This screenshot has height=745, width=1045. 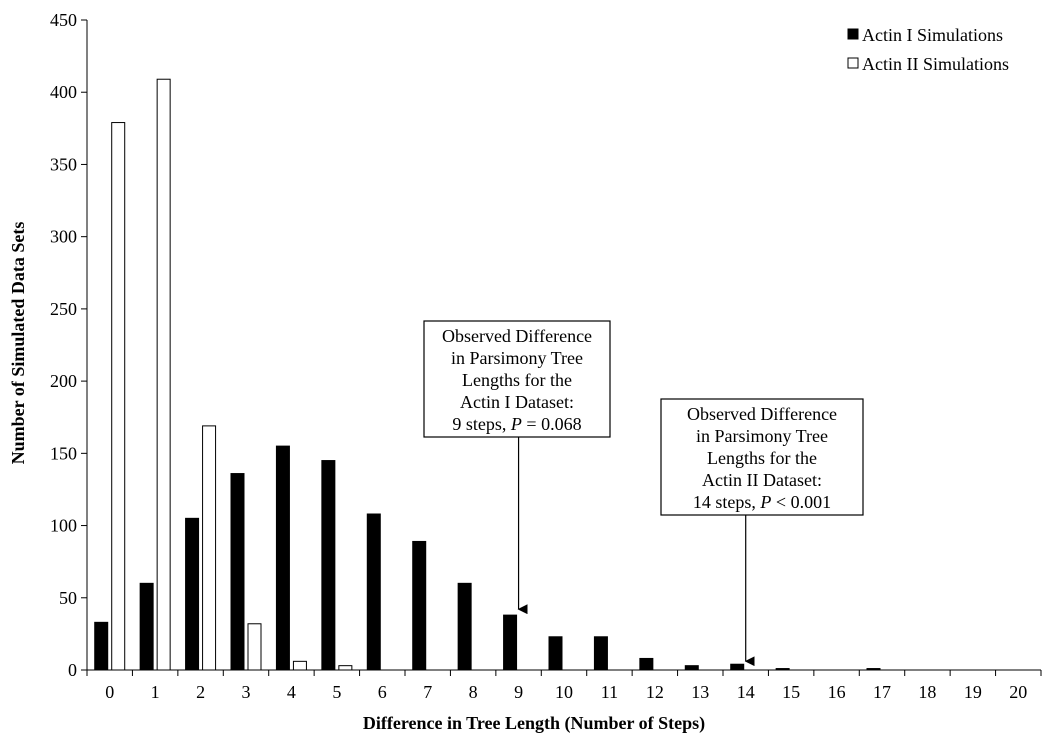 I want to click on legend-label: Actin II Simulations, so click(x=935, y=64).